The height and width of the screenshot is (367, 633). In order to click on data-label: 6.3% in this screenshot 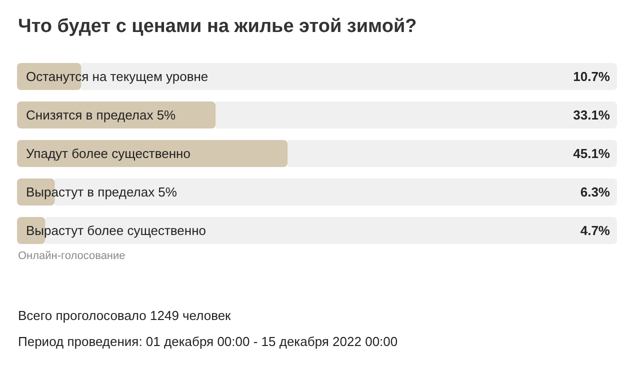, I will do `click(595, 192)`.